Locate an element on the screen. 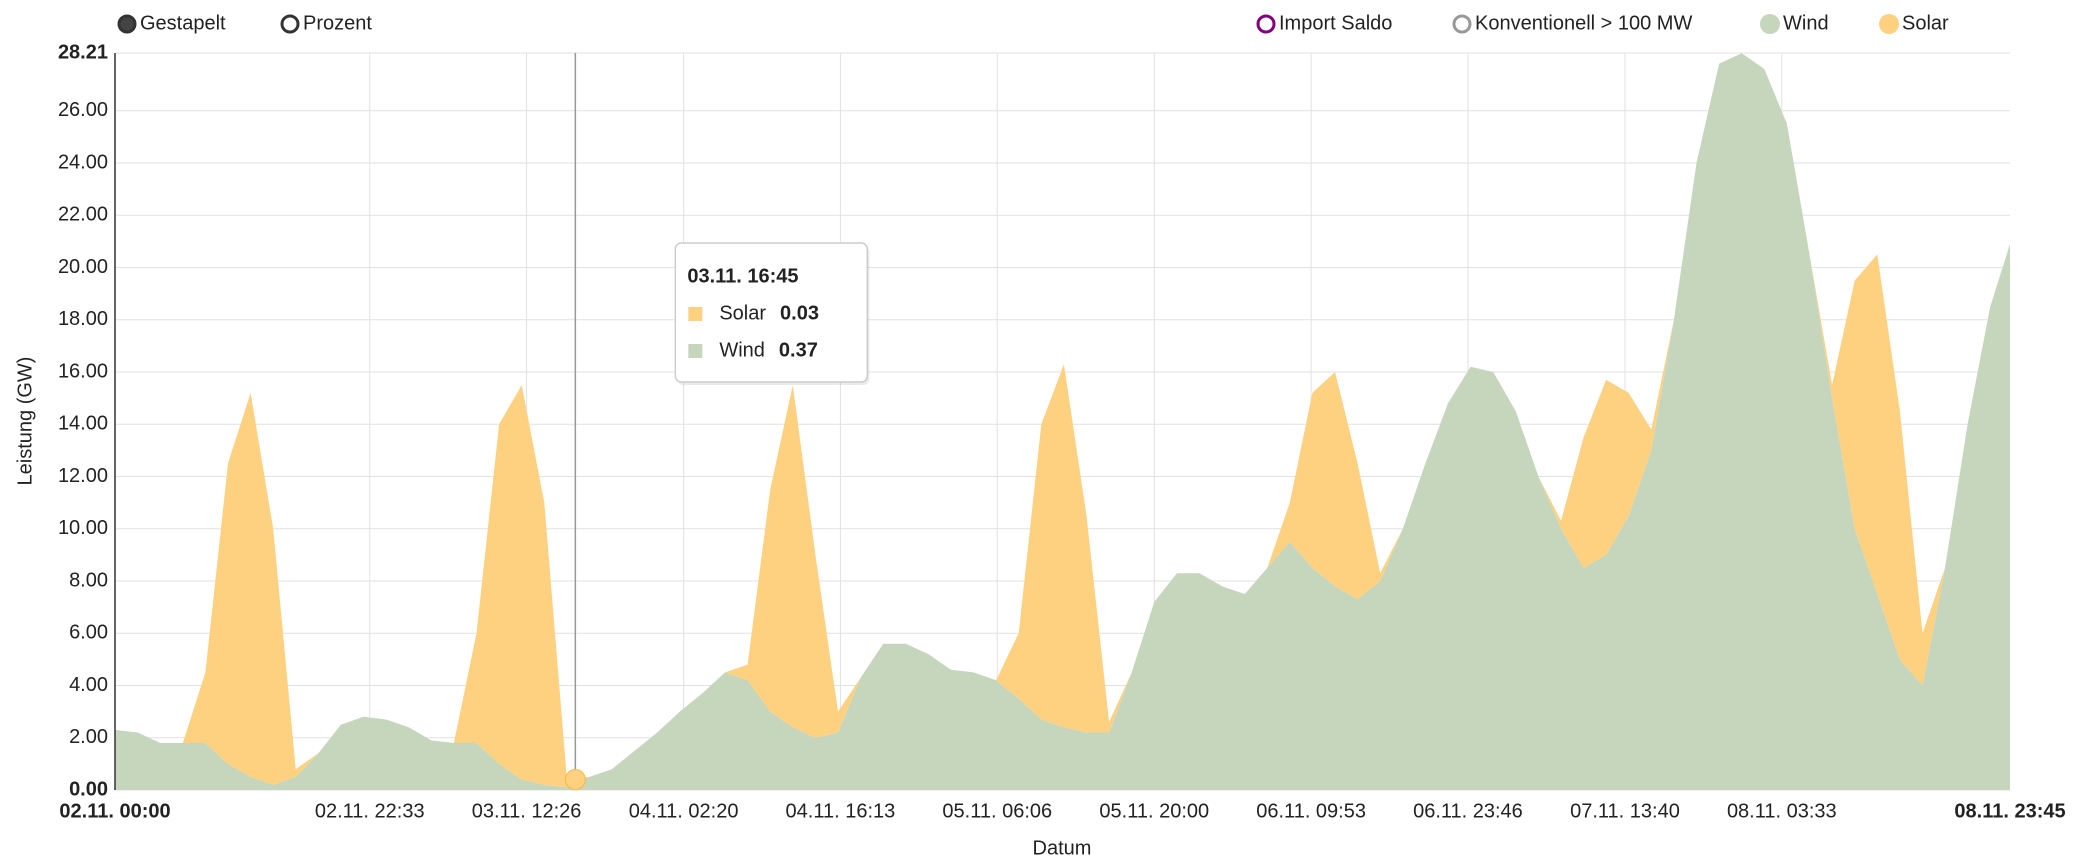  tooltip-title: 03.11. 16:45 is located at coordinates (742, 276).